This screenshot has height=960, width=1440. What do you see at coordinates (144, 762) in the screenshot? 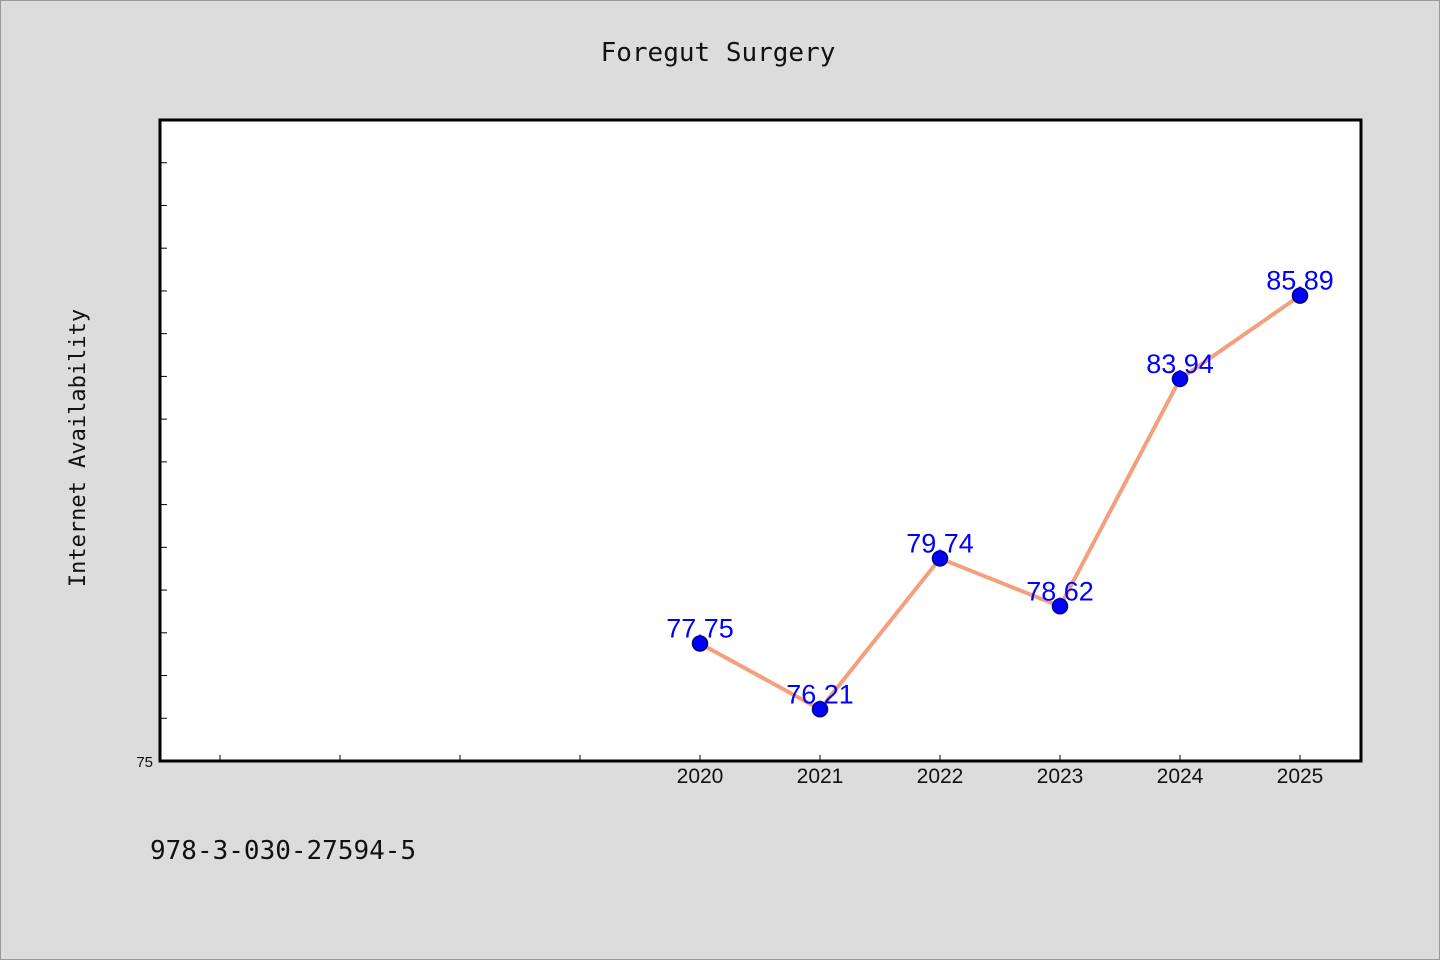
I see `y-tick-label: 75` at bounding box center [144, 762].